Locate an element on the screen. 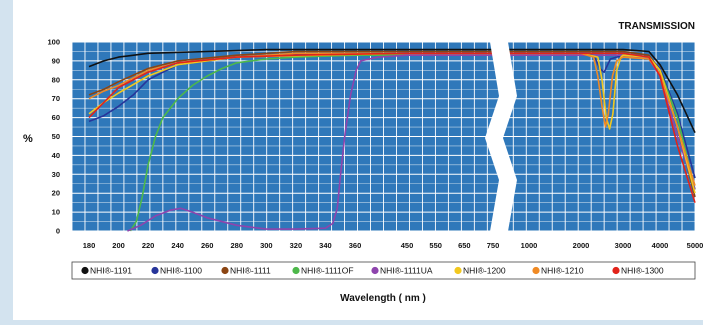  legend-label: NHI®-1100 is located at coordinates (181, 271).